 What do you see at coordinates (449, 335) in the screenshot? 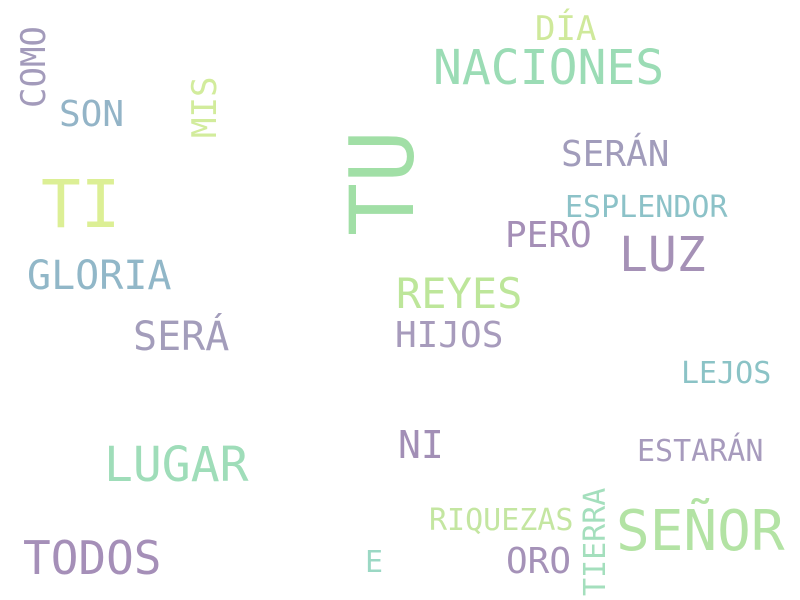
I see `word-hijos: HIJOS` at bounding box center [449, 335].